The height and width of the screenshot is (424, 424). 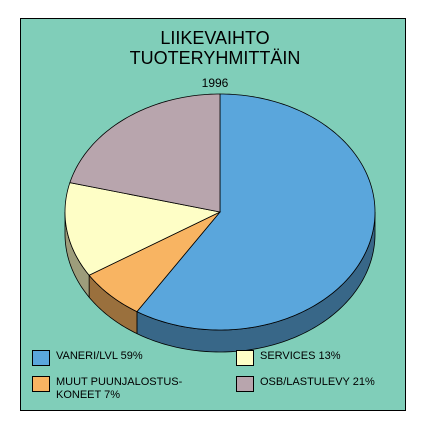 What do you see at coordinates (215, 83) in the screenshot?
I see `chart-subtitle: 1996` at bounding box center [215, 83].